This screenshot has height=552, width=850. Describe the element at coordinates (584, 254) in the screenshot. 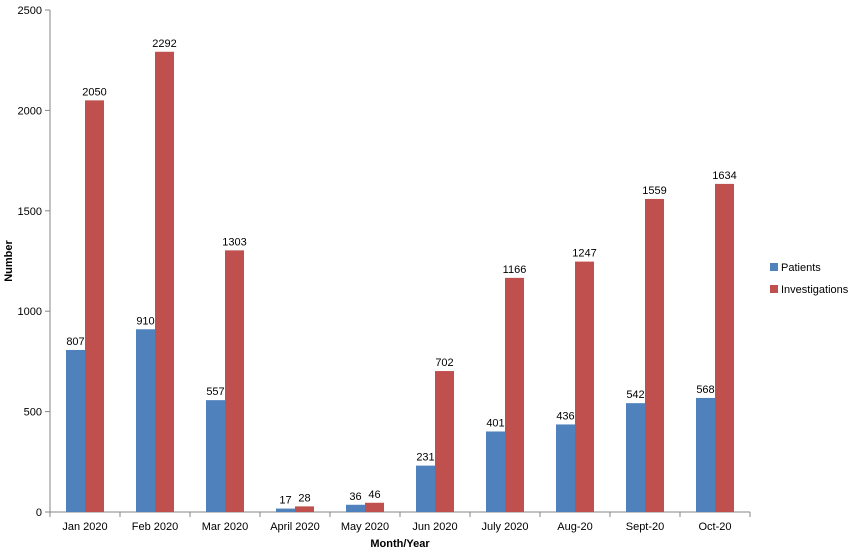

I see `investigations-data-label: 1247` at that location.